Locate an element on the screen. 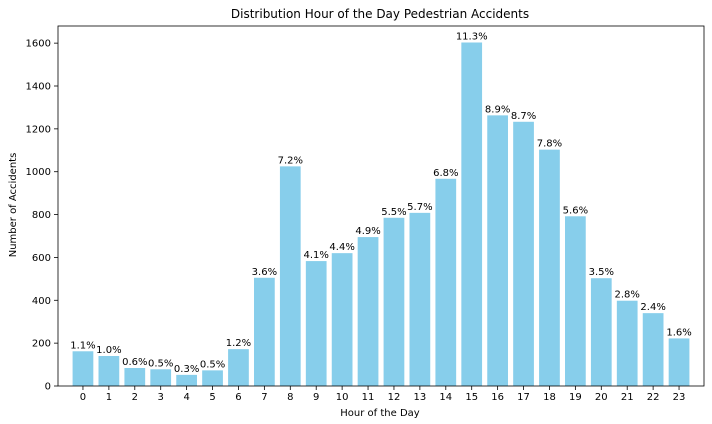 This screenshot has height=424, width=712. x-tick-label: 16 is located at coordinates (497, 397).